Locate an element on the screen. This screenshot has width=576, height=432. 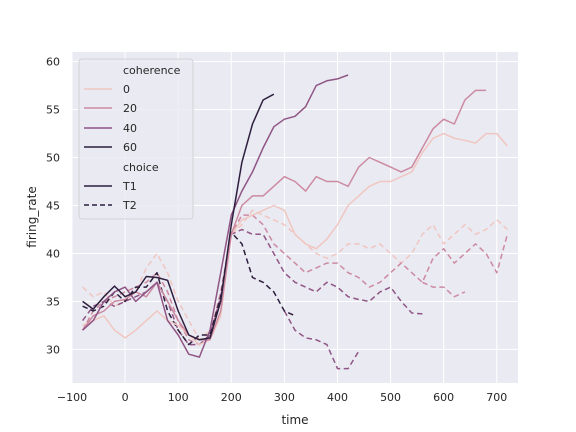
legend-style-title: choice is located at coordinates (141, 167).